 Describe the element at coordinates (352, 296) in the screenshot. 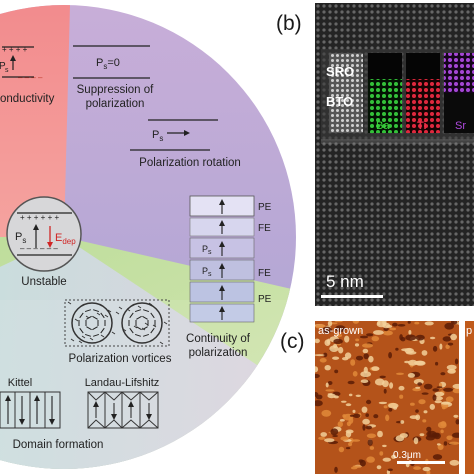

I see `scale-bar-b` at that location.